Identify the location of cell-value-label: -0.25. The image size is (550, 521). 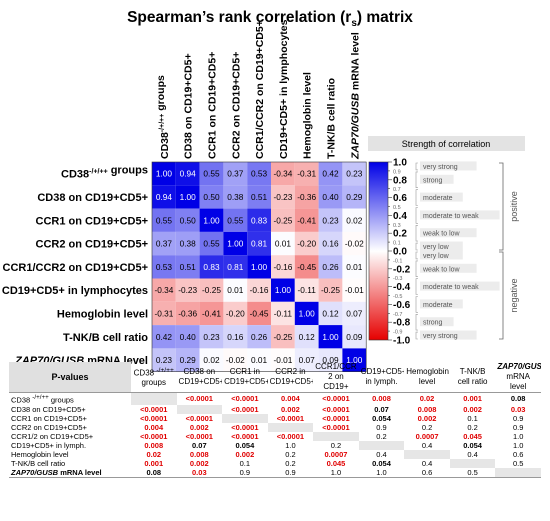
(282, 337).